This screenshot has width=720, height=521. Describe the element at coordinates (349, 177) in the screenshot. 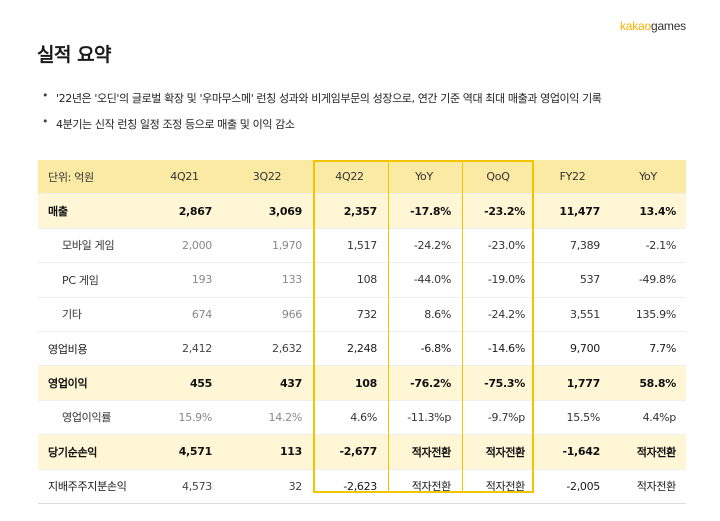

I see `header-cell: 4Q22` at that location.